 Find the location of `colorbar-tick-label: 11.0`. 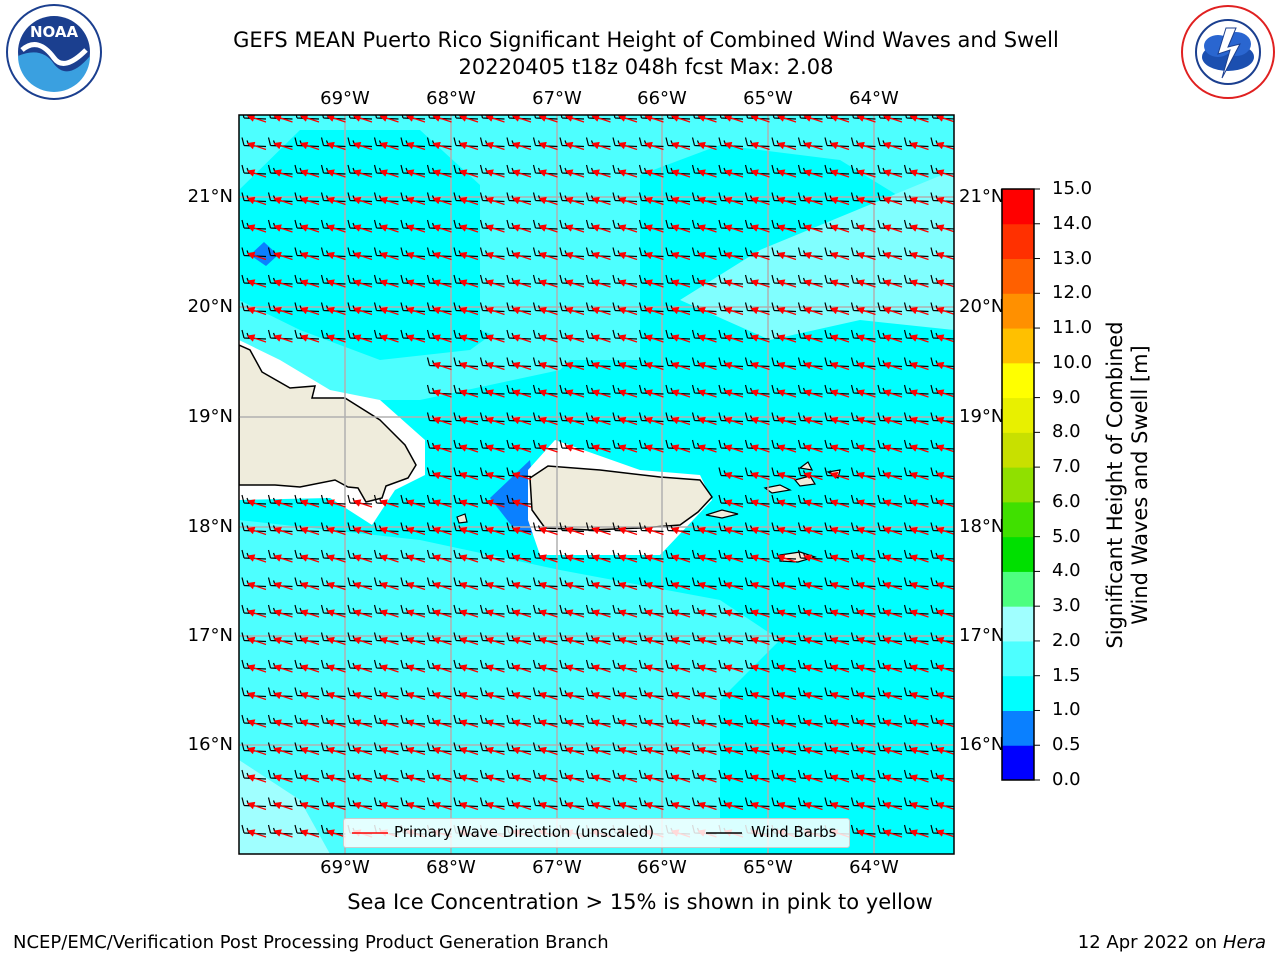

colorbar-tick-label: 11.0 is located at coordinates (1072, 328).